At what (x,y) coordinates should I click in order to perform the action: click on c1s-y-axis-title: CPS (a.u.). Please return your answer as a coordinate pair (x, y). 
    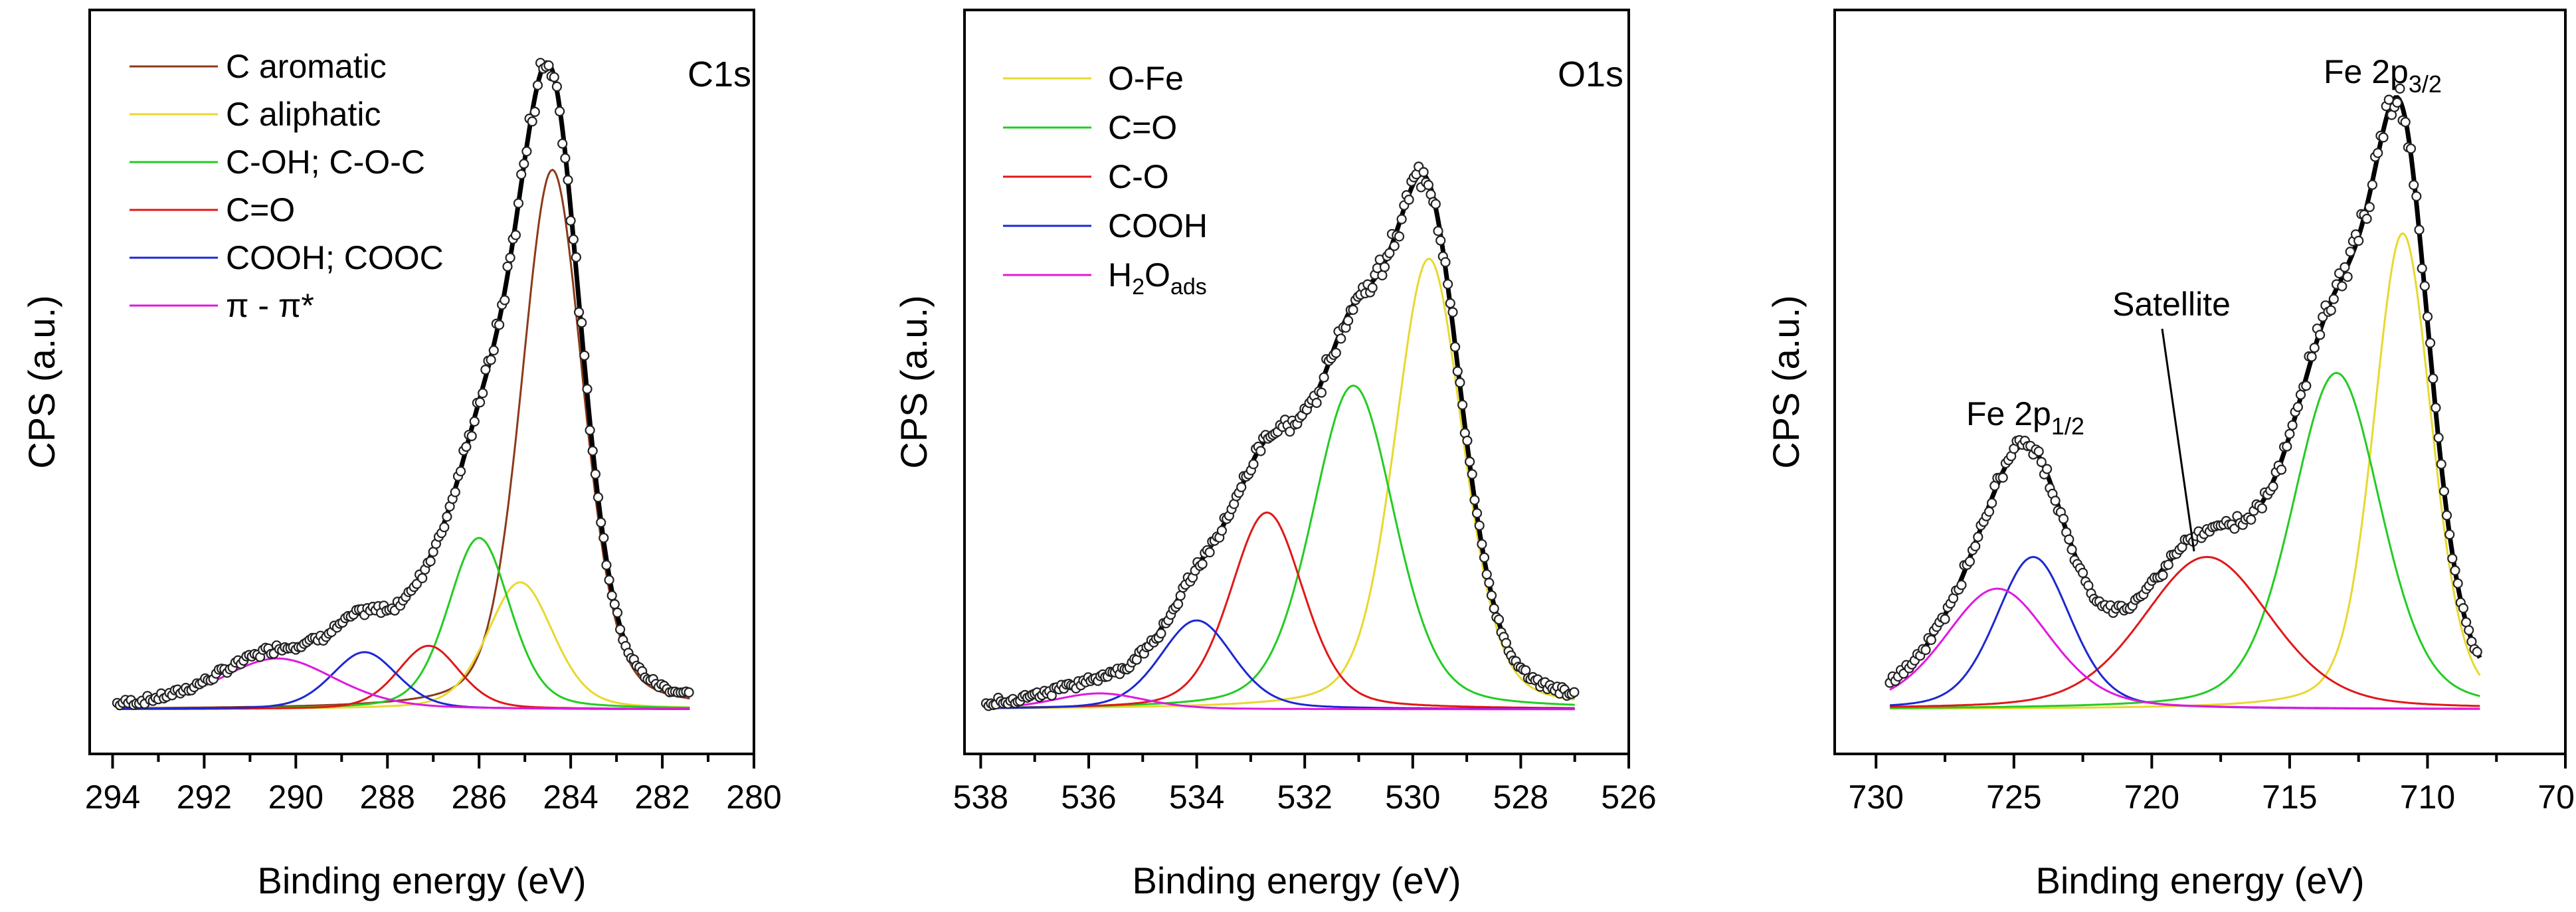
    Looking at the image, I should click on (41, 381).